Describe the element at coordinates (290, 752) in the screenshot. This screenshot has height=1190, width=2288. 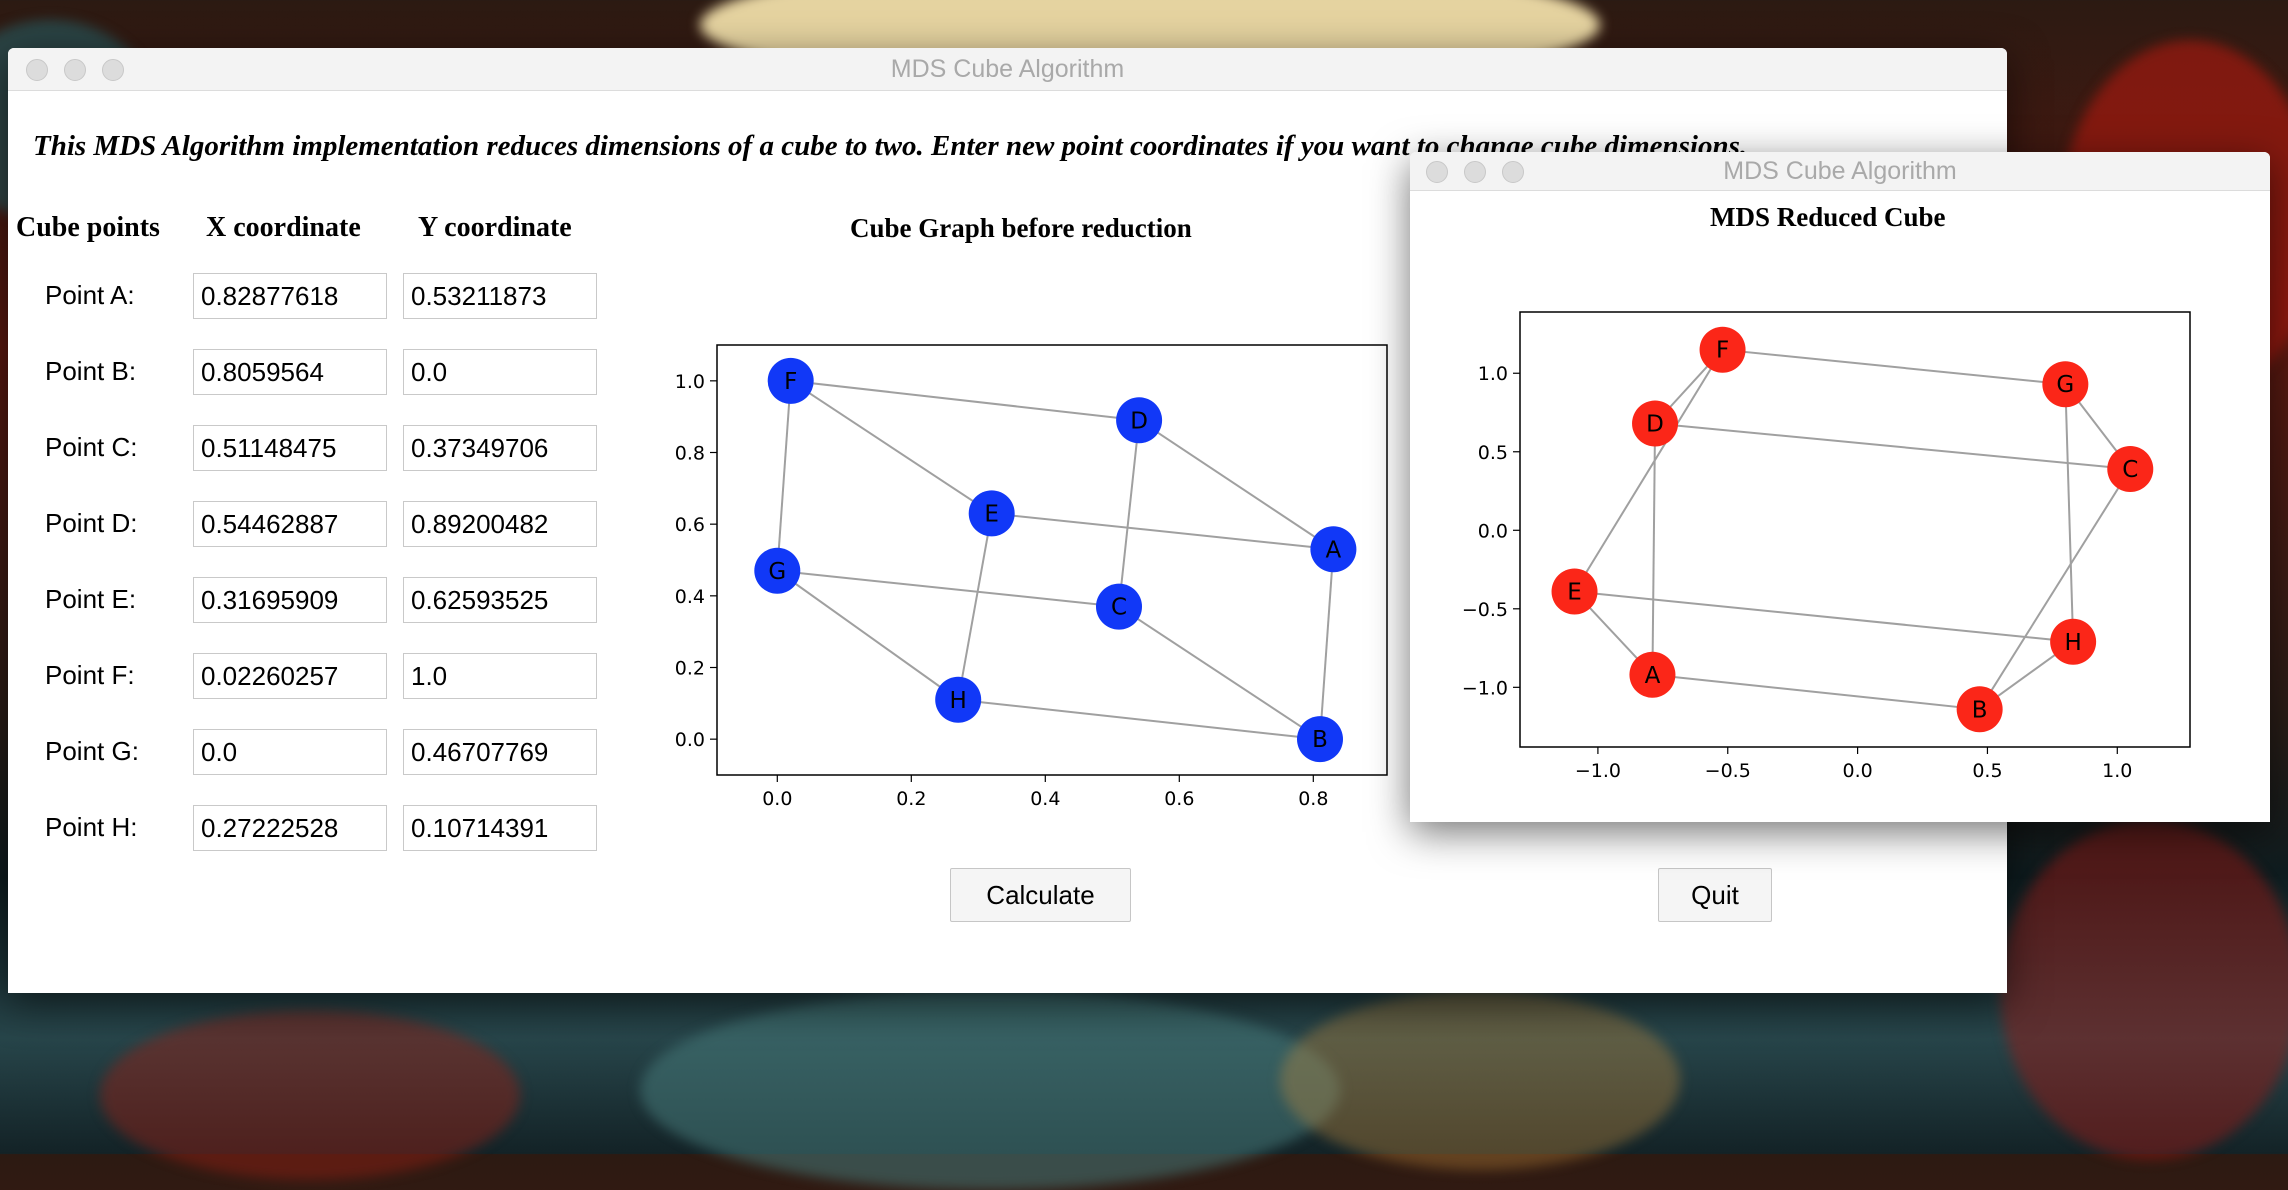
I see `point-g-x-input: 0.0` at that location.